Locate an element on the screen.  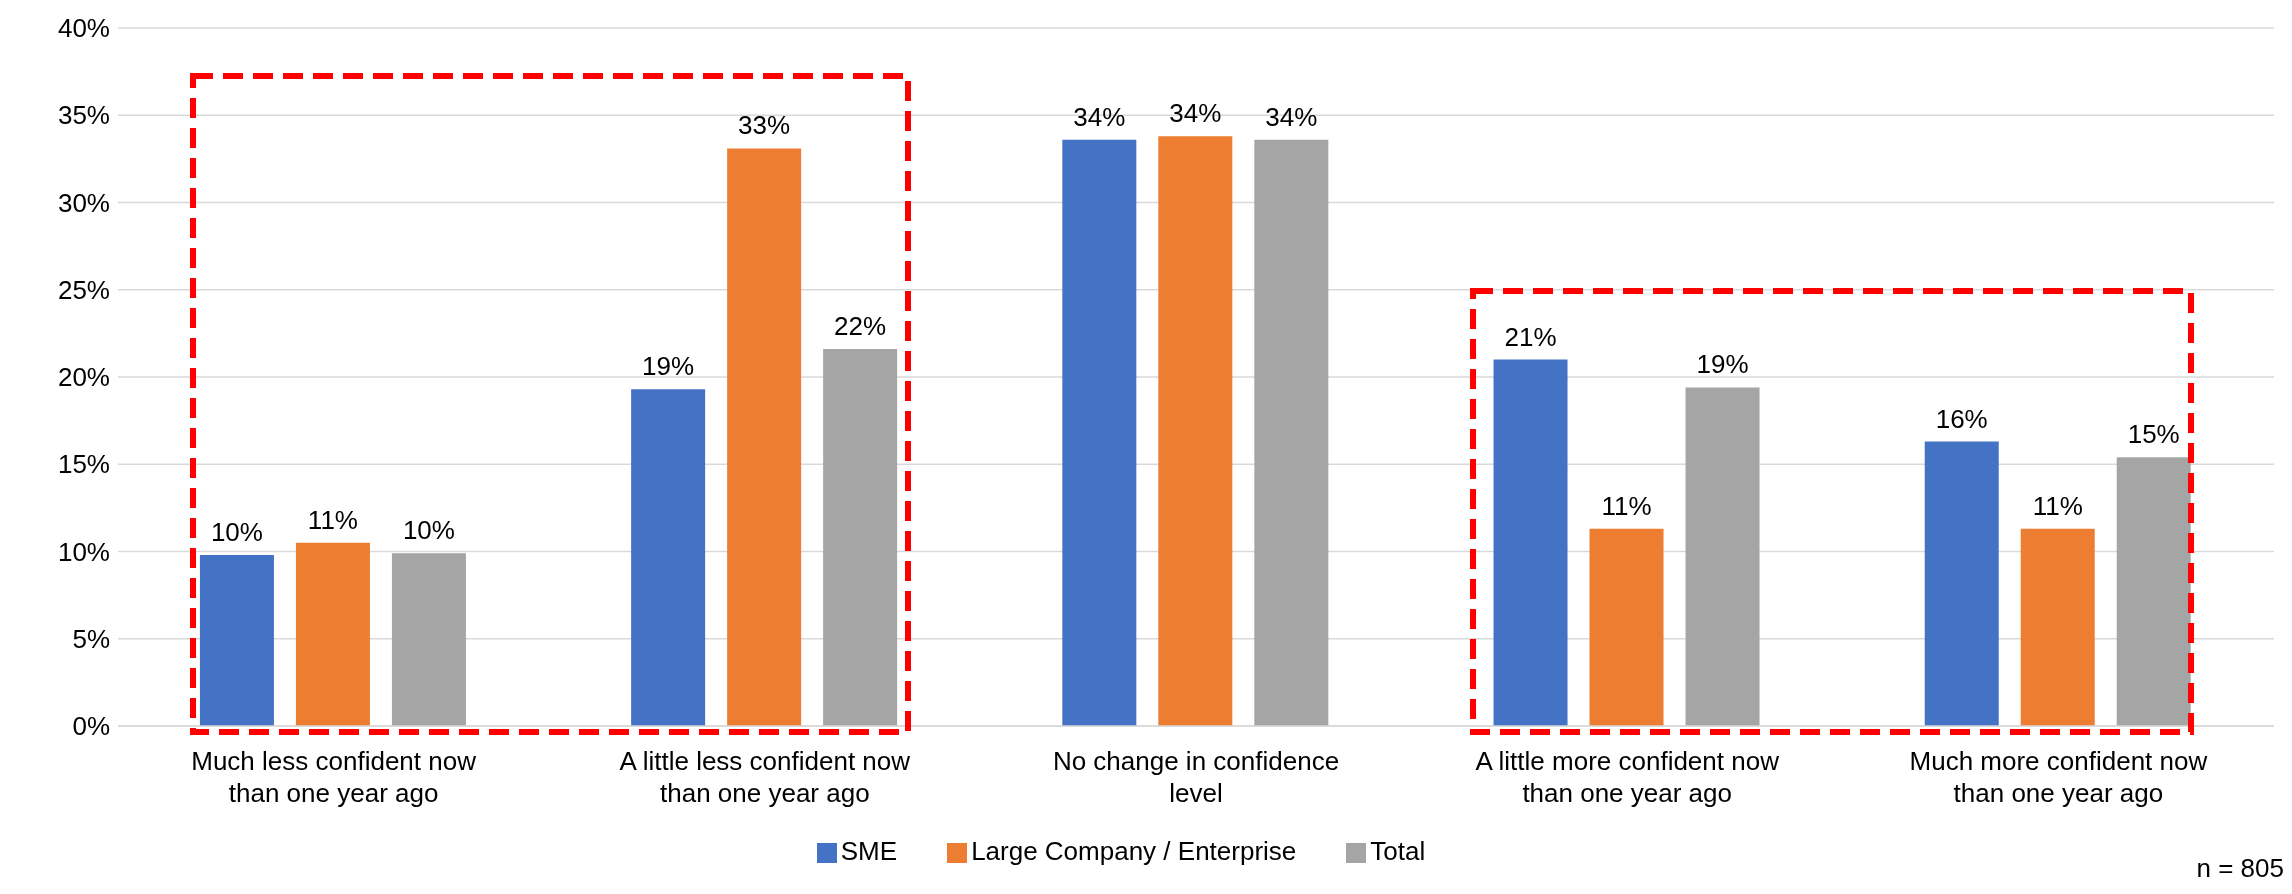
x-tick-label: A little more confident now than one year ago is located at coordinates (1627, 777).